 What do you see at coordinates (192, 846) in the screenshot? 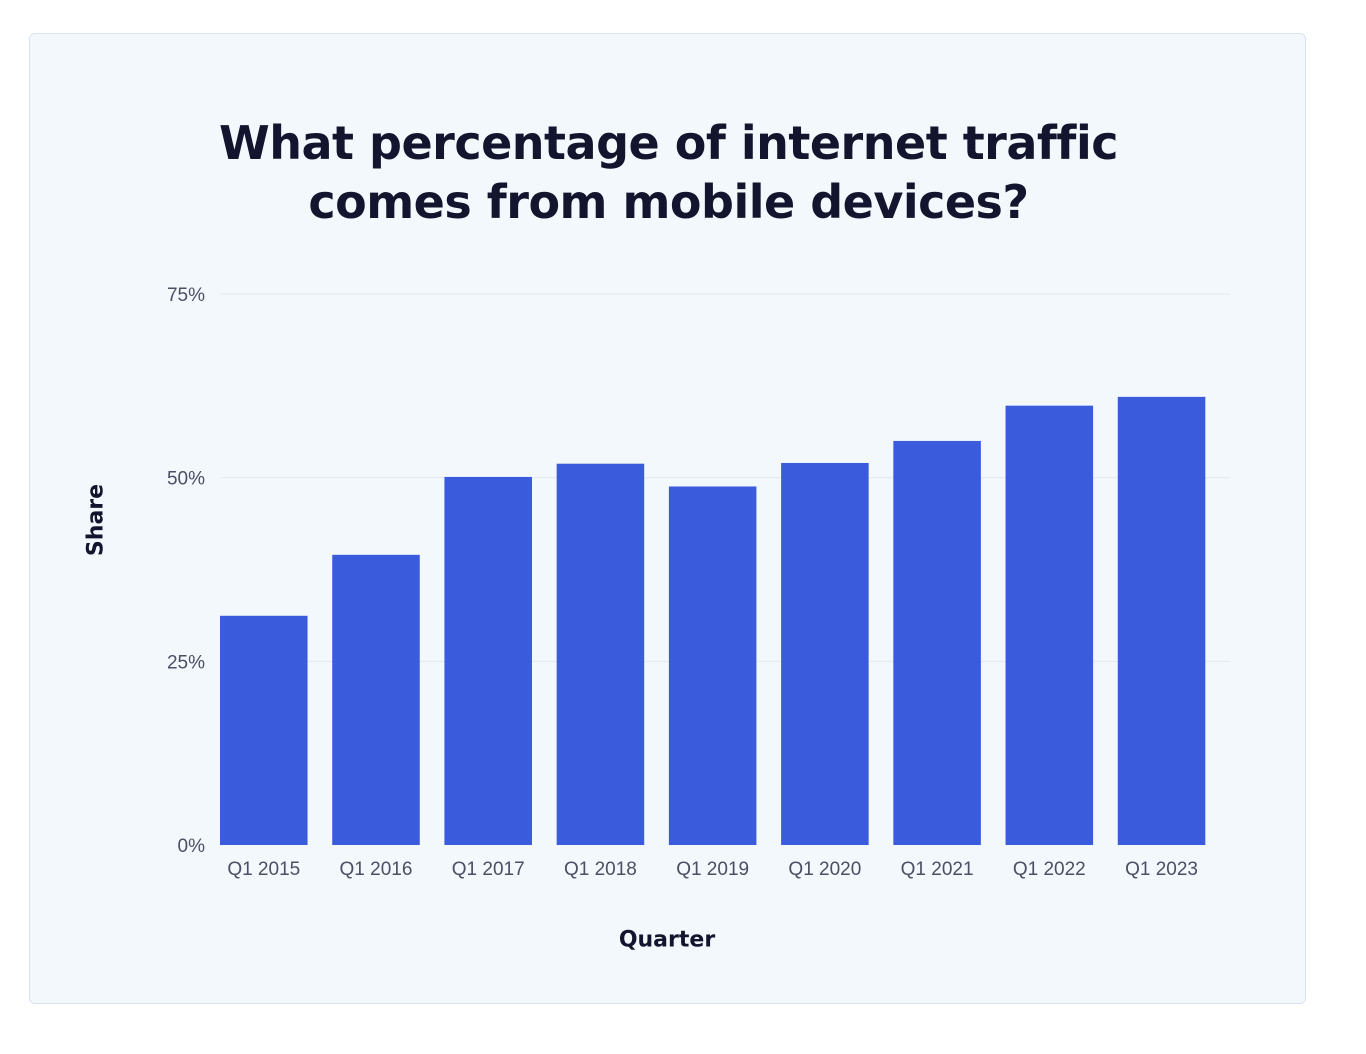
I see `y-tick-label: 0%` at bounding box center [192, 846].